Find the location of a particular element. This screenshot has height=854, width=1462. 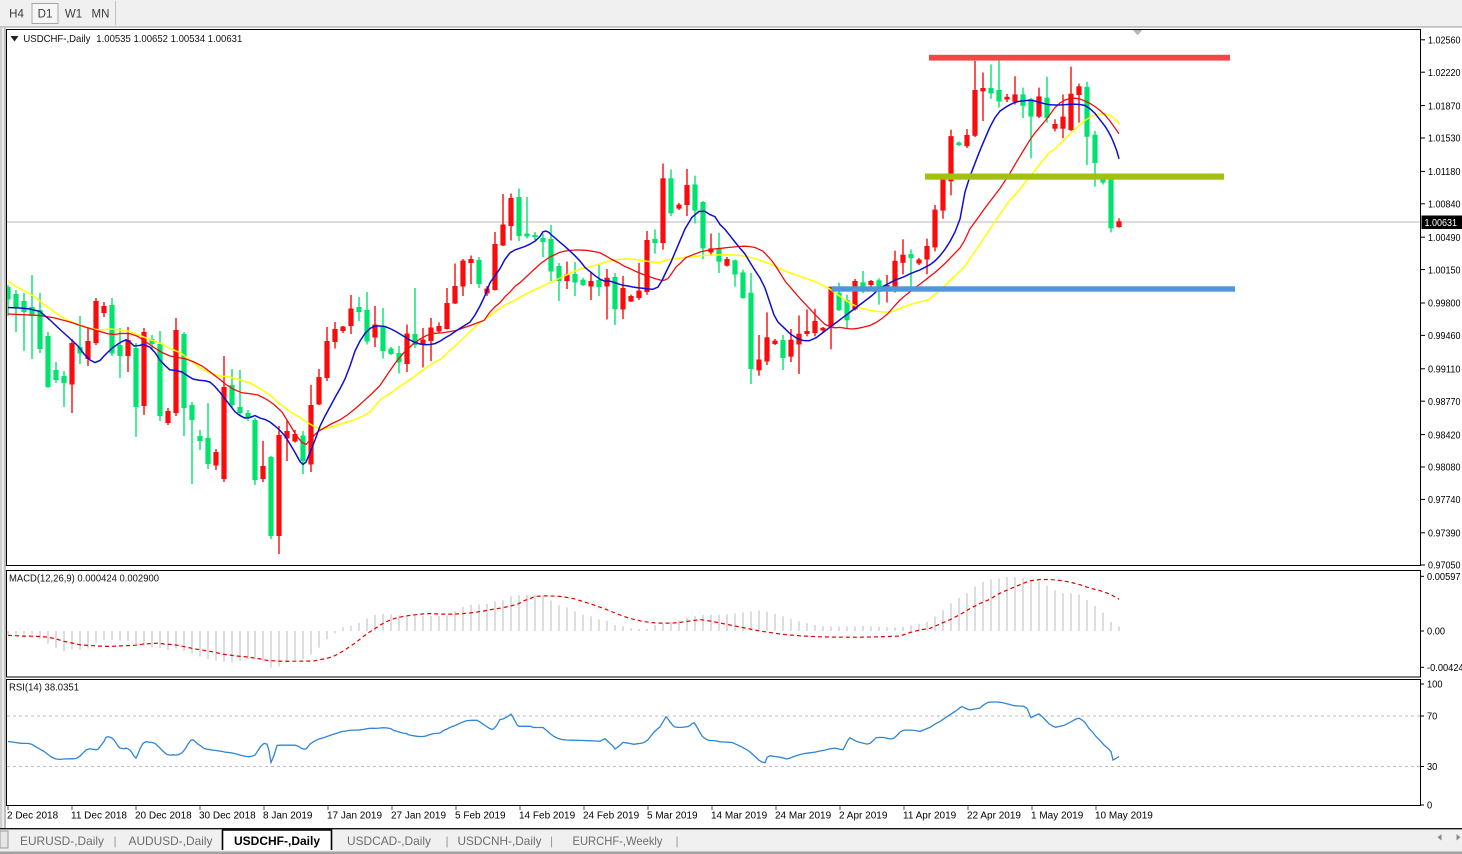

svg-text: 1.02560 is located at coordinates (1444, 41).